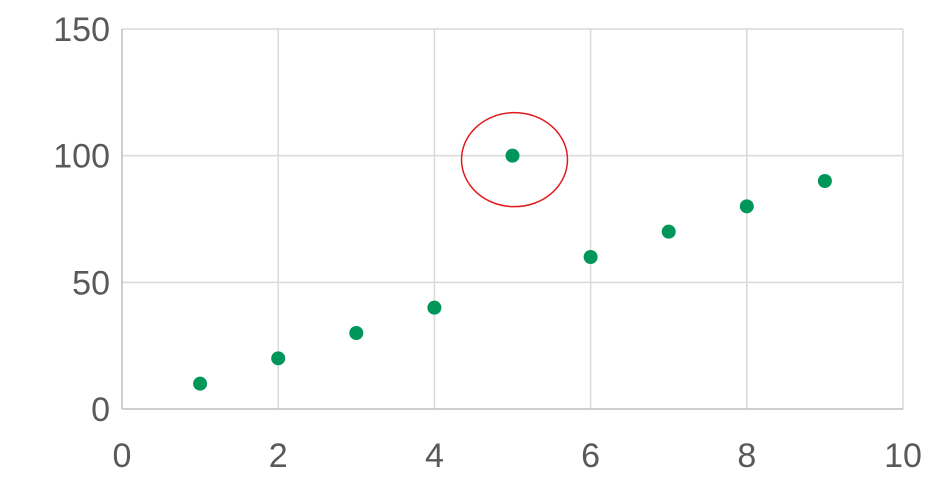  Describe the element at coordinates (91, 283) in the screenshot. I see `y-tick-label: 50` at that location.